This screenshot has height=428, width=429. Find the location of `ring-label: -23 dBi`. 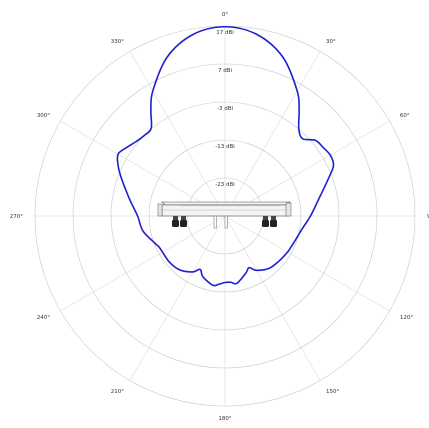

ring-label: -23 dBi is located at coordinates (225, 185).